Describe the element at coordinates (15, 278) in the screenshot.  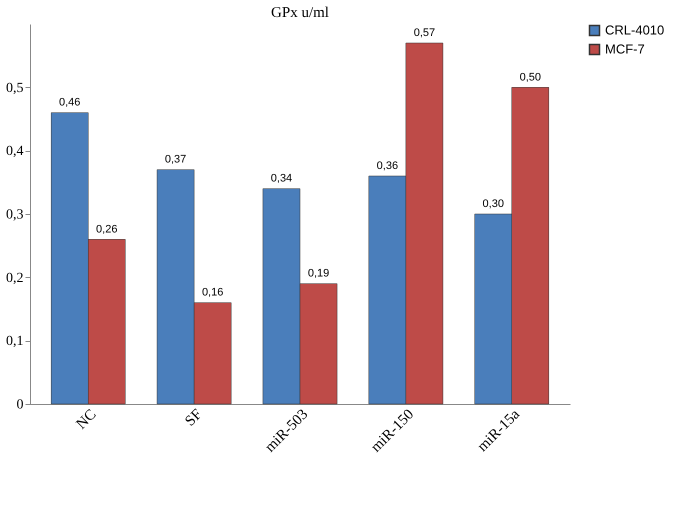
I see `y-tick-label: 0,2` at that location.